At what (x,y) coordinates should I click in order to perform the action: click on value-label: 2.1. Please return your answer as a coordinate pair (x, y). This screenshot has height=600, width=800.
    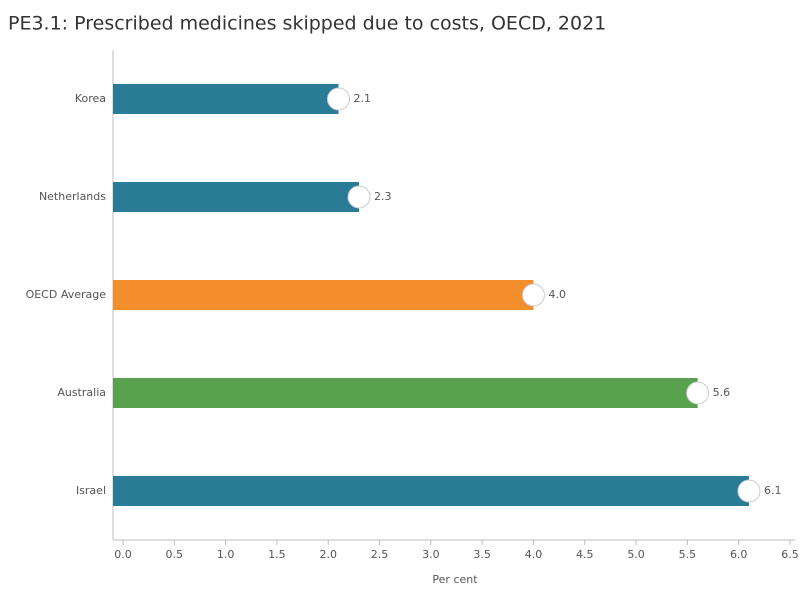
    Looking at the image, I should click on (362, 98).